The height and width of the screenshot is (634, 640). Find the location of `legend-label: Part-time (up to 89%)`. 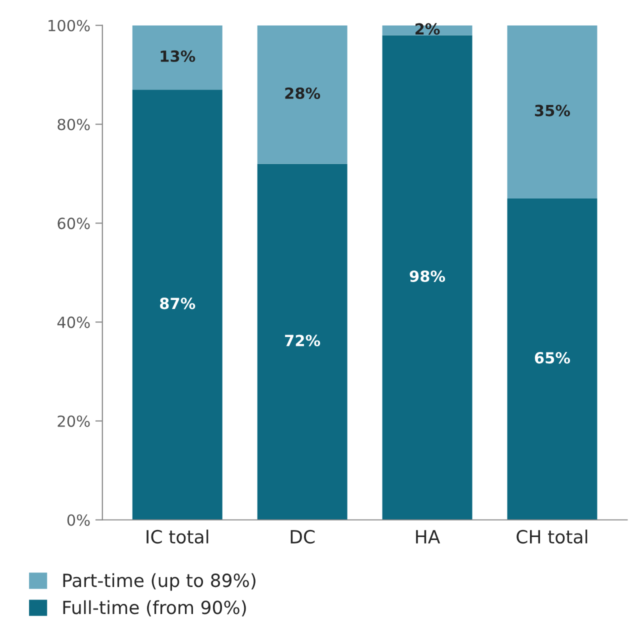

legend-label: Part-time (up to 89%) is located at coordinates (159, 582).